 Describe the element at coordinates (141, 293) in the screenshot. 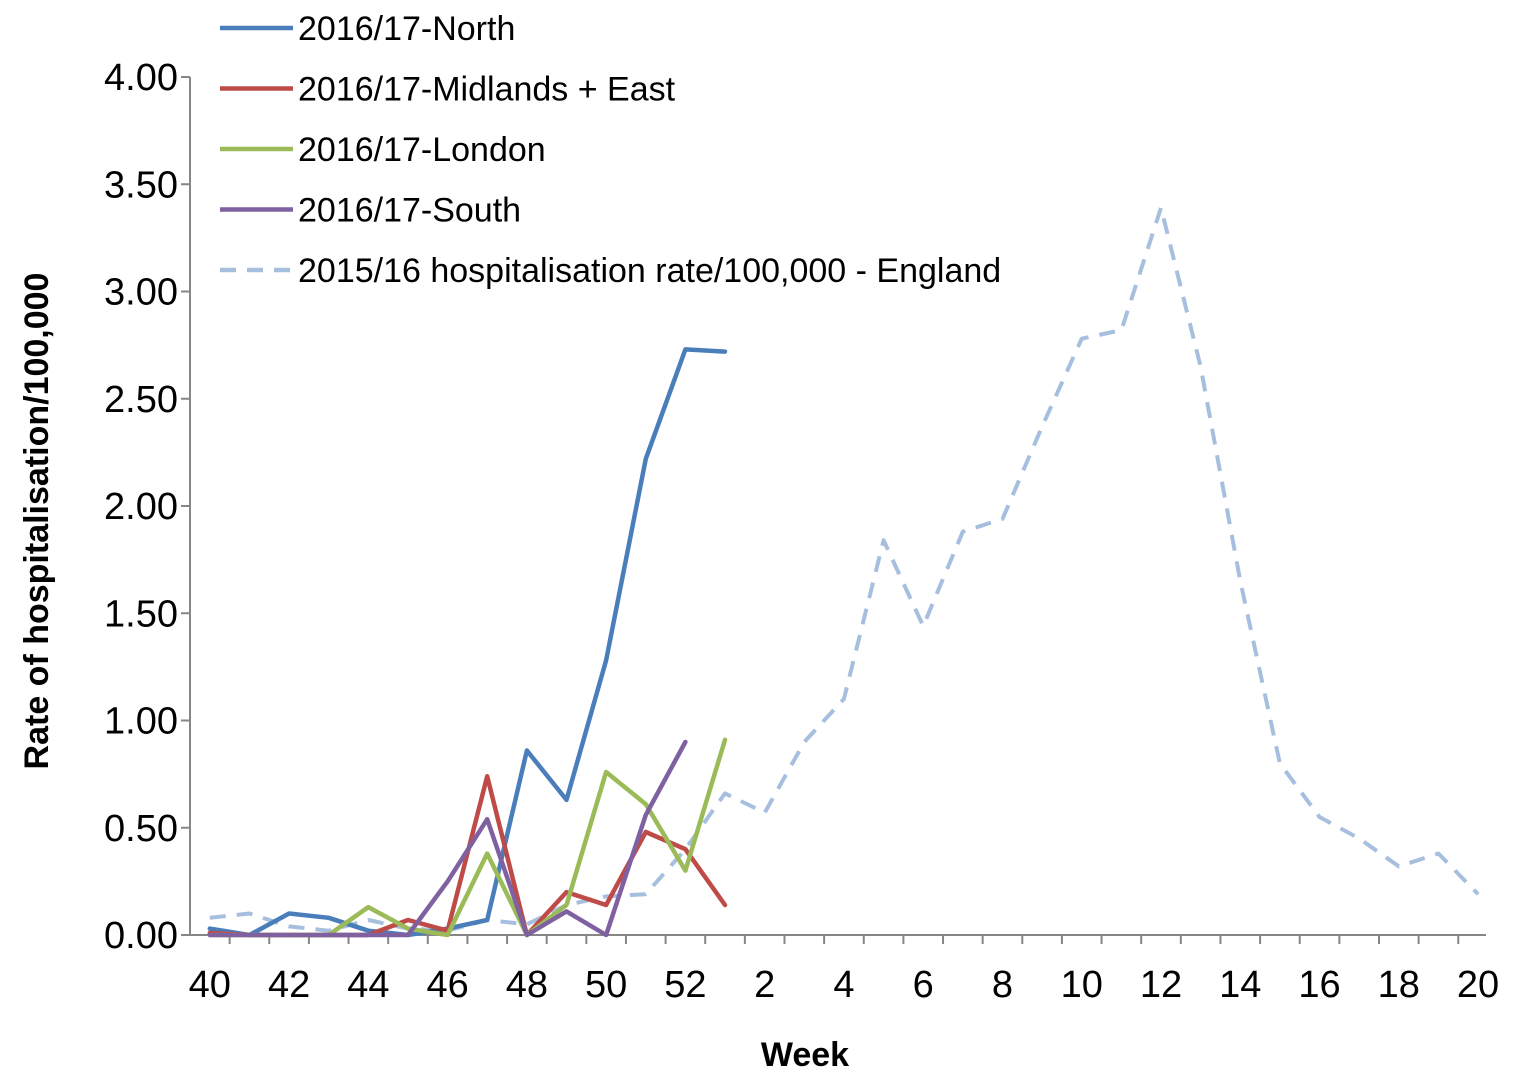

I see `y-tick-label: 3.00` at that location.